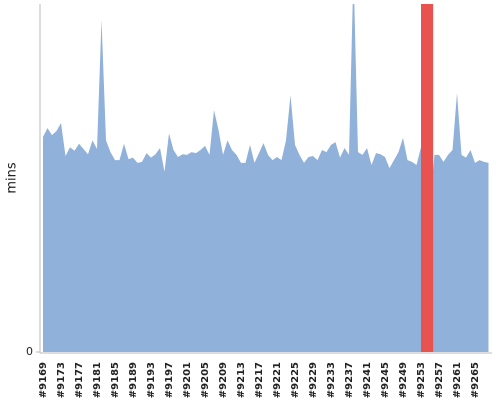 This screenshot has height=400, width=500. Describe the element at coordinates (367, 380) in the screenshot. I see `x-tick-label: #9241` at that location.